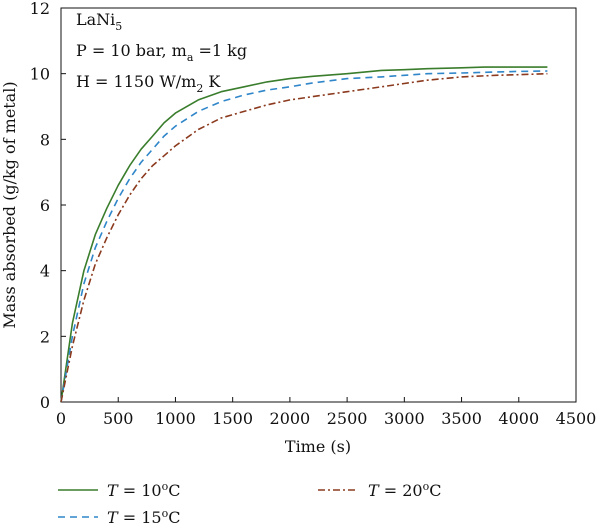  What do you see at coordinates (9, 204) in the screenshot?
I see `y-axis-title: Mass absorbed (g/kg of metal)` at bounding box center [9, 204].